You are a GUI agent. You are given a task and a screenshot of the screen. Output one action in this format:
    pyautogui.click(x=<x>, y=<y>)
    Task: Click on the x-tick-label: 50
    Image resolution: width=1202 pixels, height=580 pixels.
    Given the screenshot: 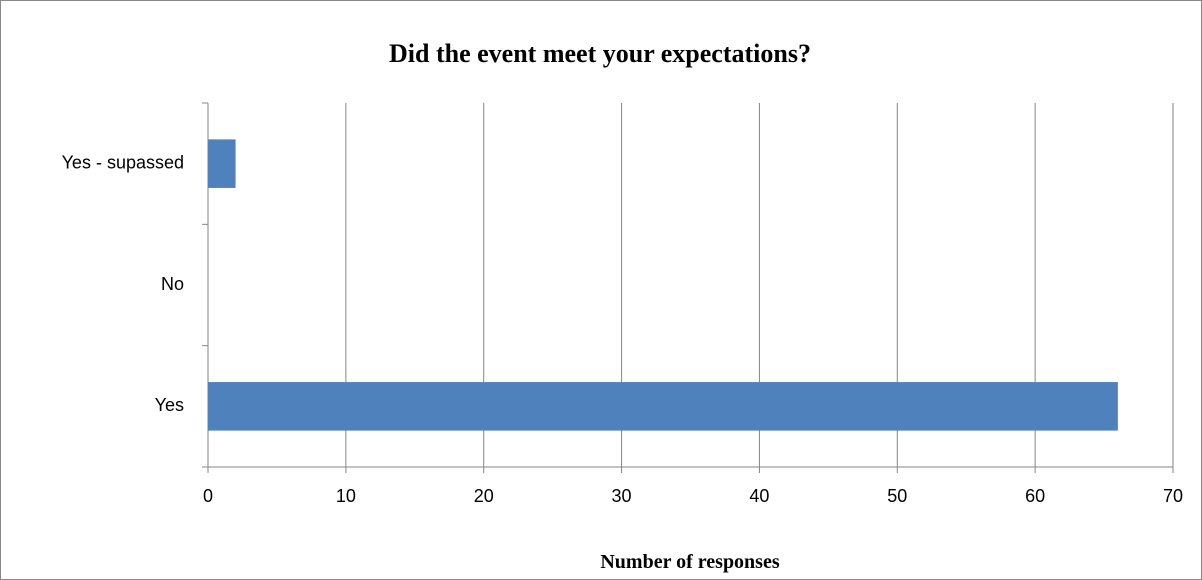 What is the action you would take?
    pyautogui.click(x=897, y=496)
    